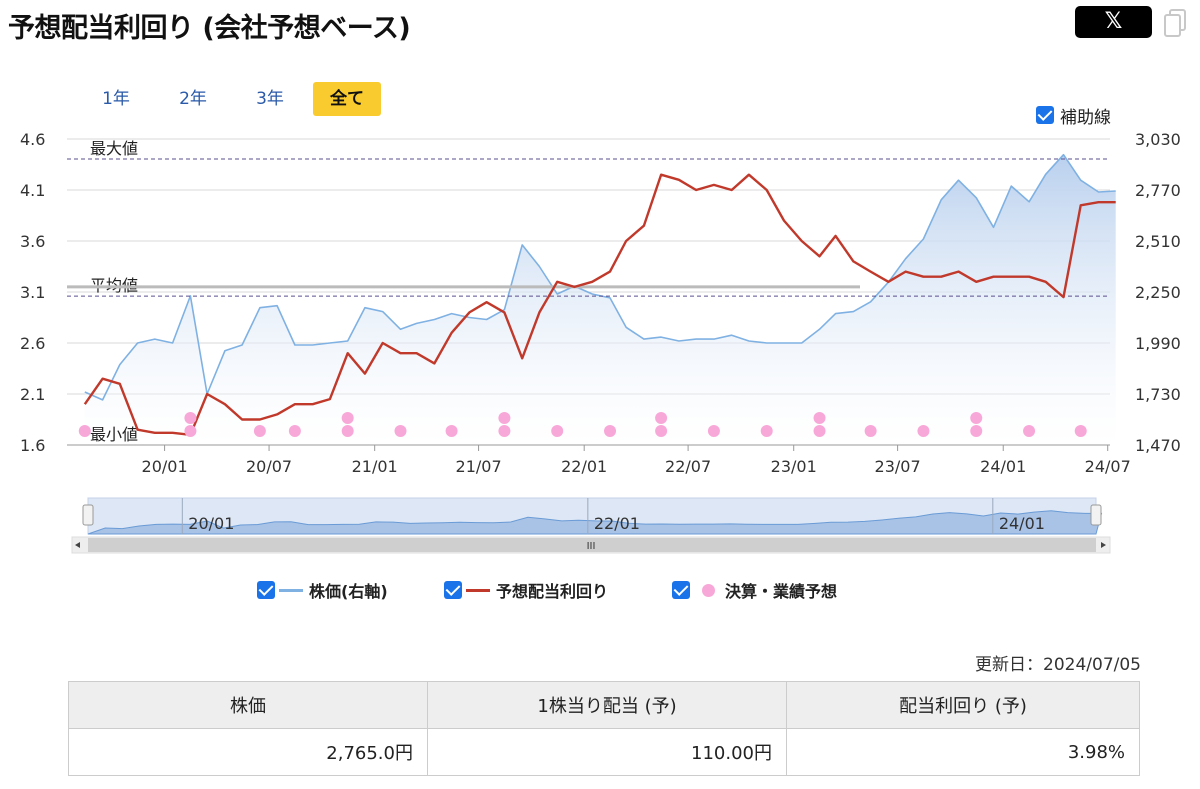 Image resolution: width=1200 pixels, height=789 pixels. Describe the element at coordinates (375, 466) in the screenshot. I see `x-axis-tick-label: 21/01` at that location.